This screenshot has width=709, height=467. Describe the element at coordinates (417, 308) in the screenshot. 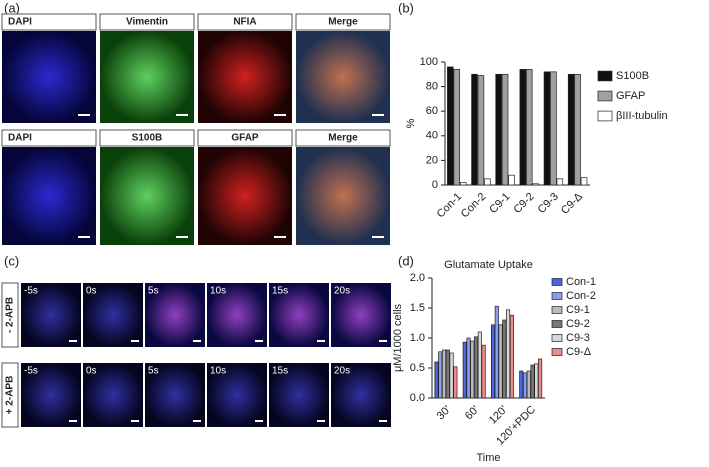

I see `y-tick-label: 1.5` at that location.